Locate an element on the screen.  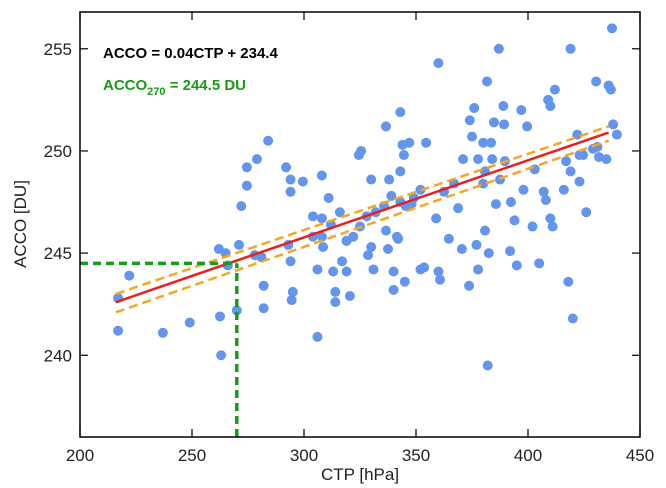
x-tick-label: 400 is located at coordinates (528, 455).